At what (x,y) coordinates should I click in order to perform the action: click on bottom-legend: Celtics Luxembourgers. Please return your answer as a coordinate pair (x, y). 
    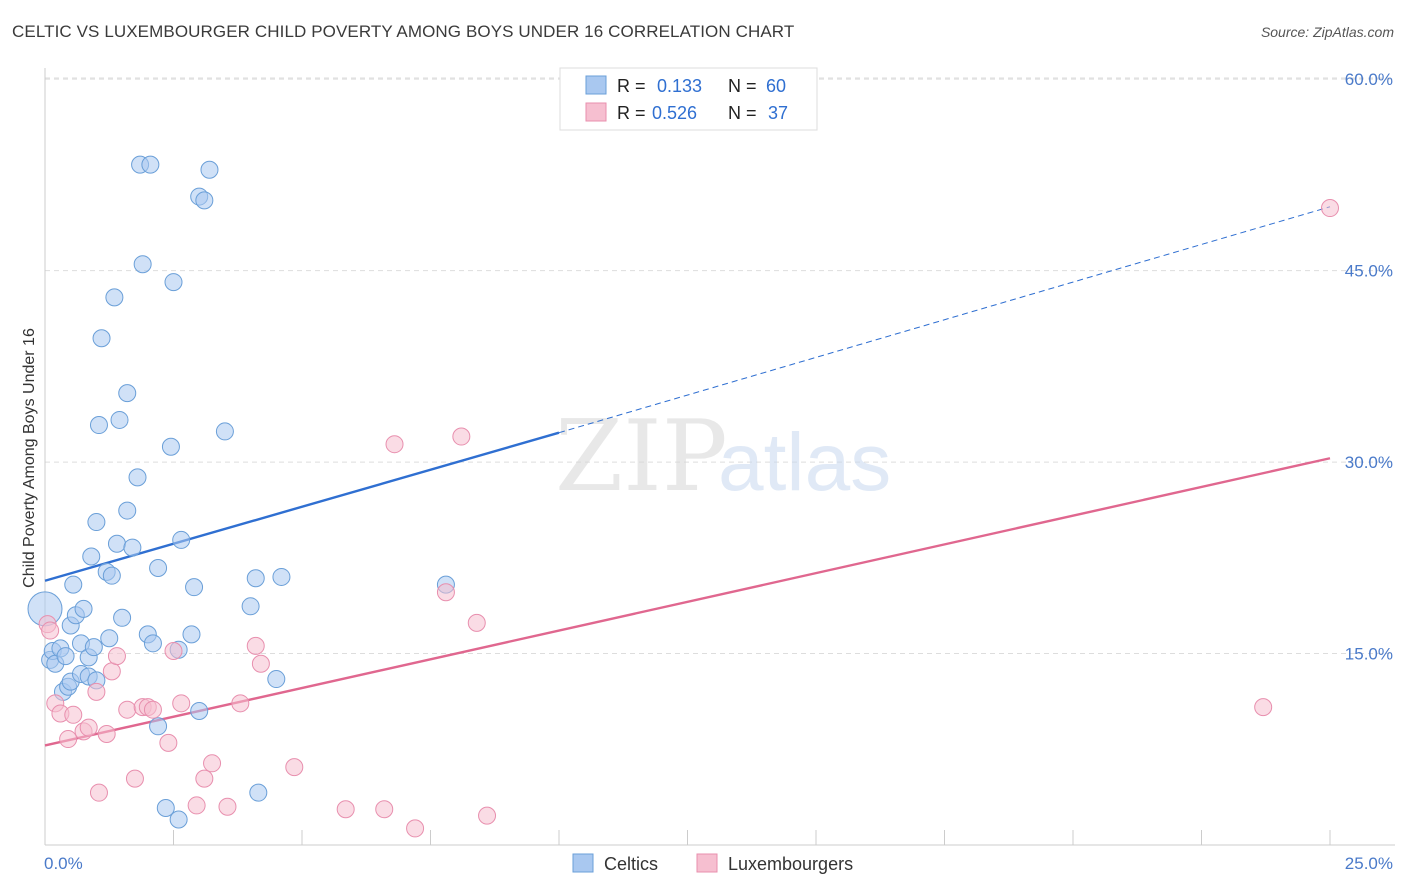
    Looking at the image, I should click on (712, 863).